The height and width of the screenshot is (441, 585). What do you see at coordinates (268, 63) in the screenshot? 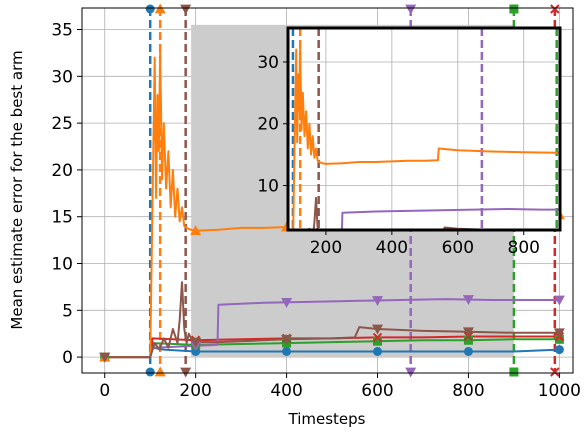
I see `inset-y-tick-label-2: 30` at bounding box center [268, 63].